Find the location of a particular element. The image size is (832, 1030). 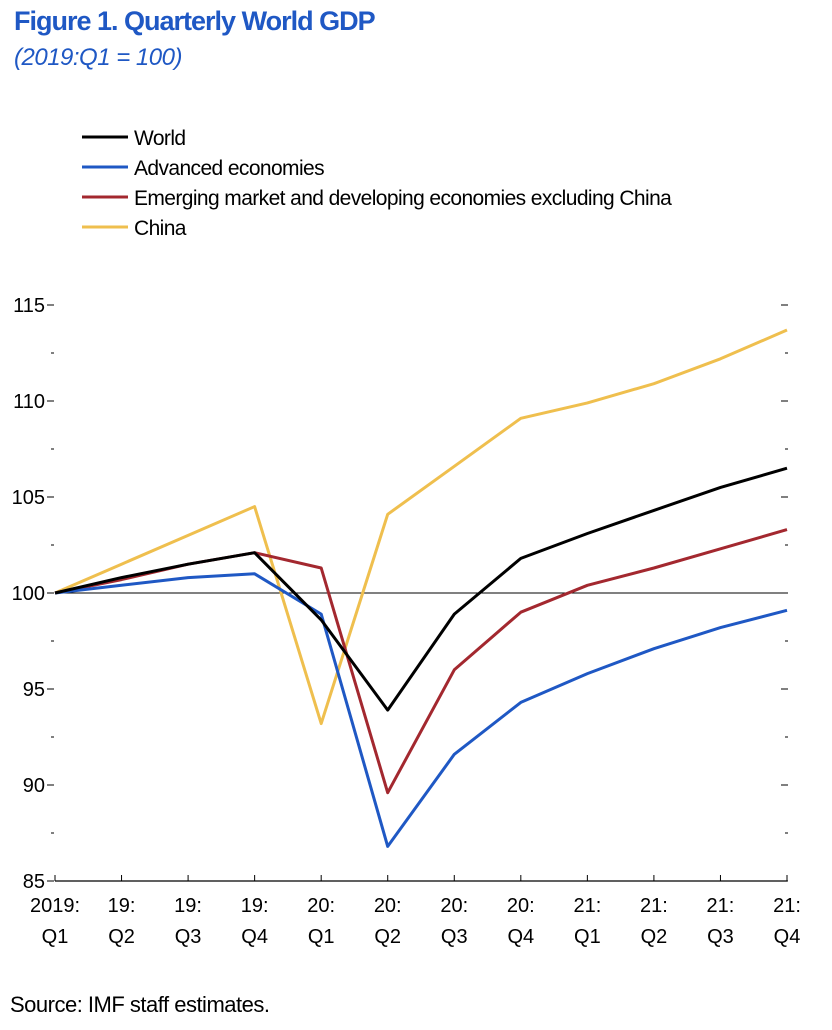

source-note: Source: IMF staff estimates. is located at coordinates (140, 1004).